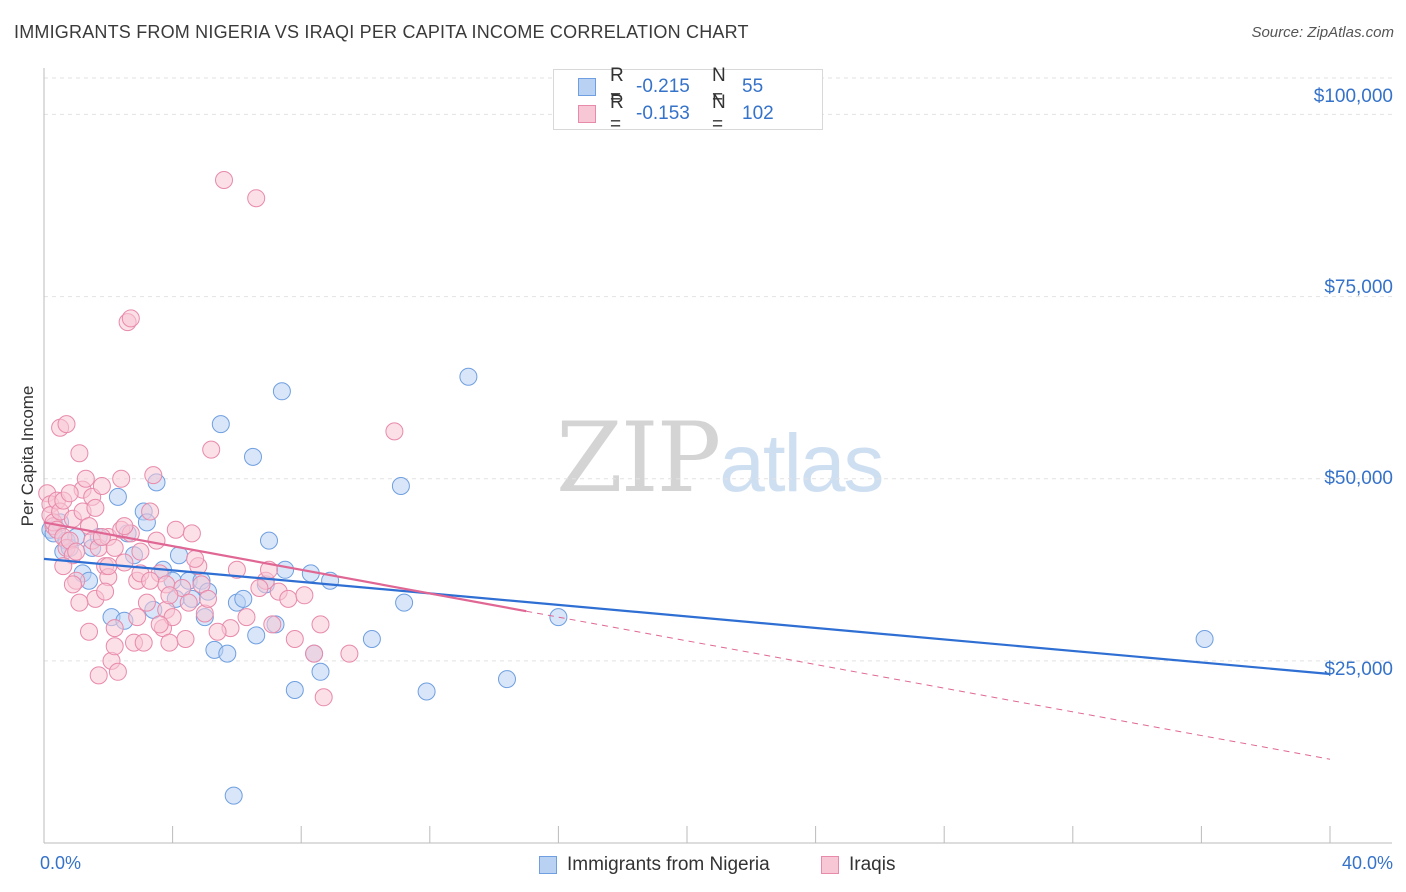 The height and width of the screenshot is (892, 1406). What do you see at coordinates (1322, 32) in the screenshot?
I see `chart-source: Source: ZipAtlas.com` at bounding box center [1322, 32].